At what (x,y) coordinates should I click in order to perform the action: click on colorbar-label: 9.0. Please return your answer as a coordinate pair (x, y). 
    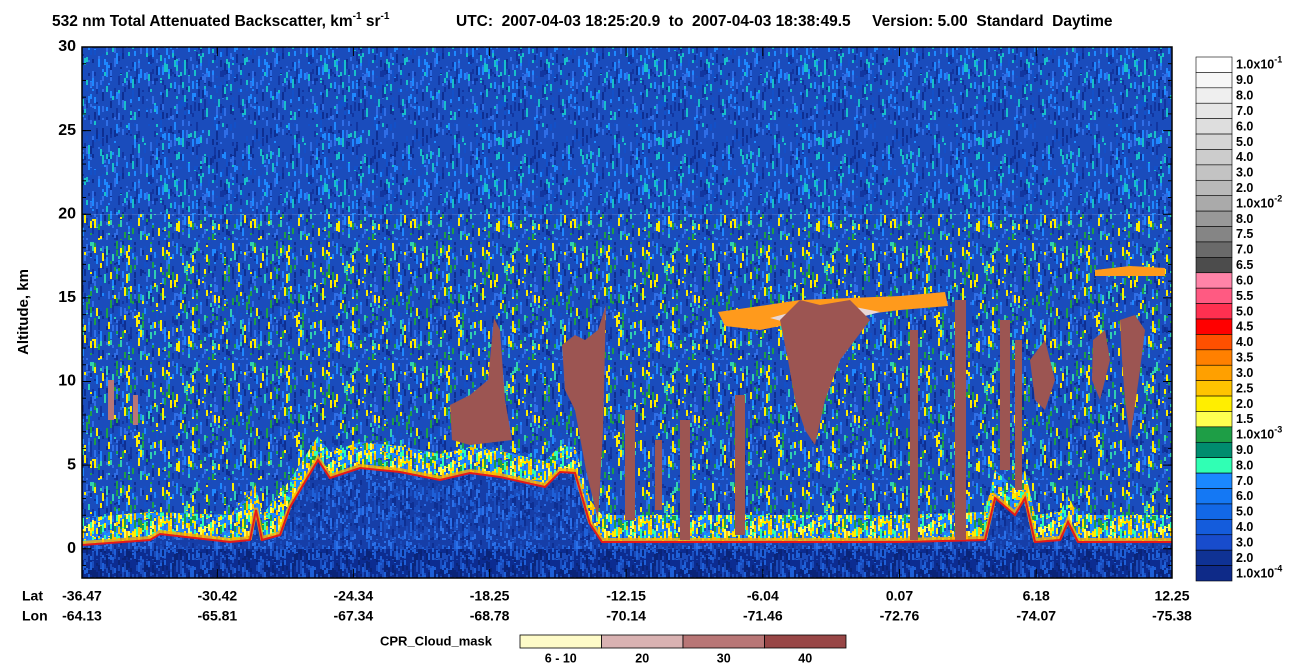
    Looking at the image, I should click on (1244, 80).